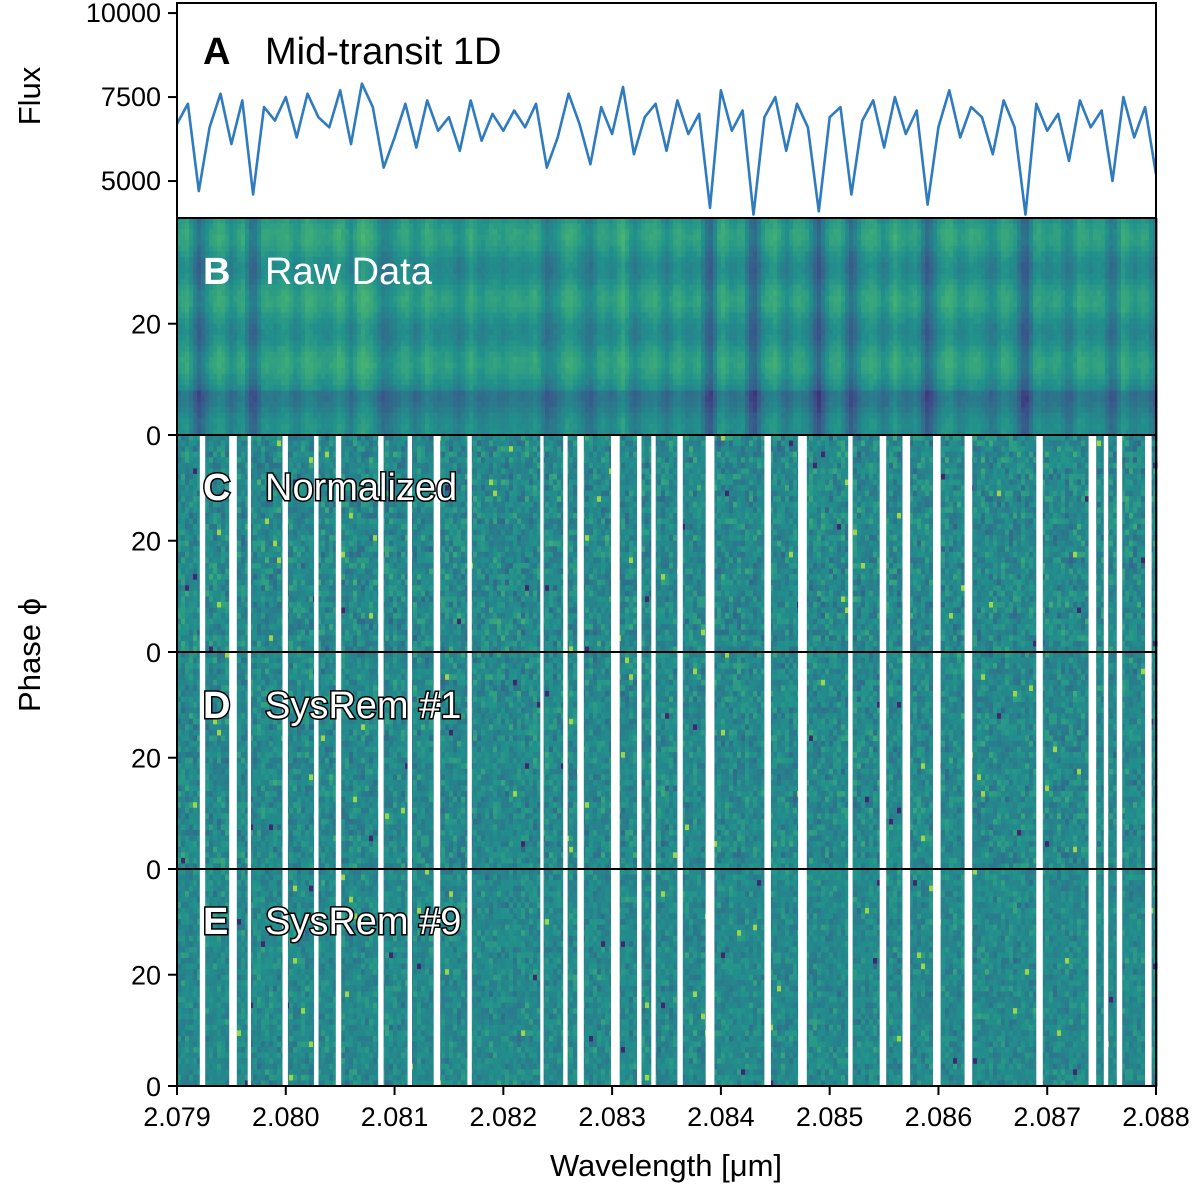 The width and height of the screenshot is (1200, 1199). What do you see at coordinates (395, 1117) in the screenshot?
I see `wavelength-tick-label: 2.081` at bounding box center [395, 1117].